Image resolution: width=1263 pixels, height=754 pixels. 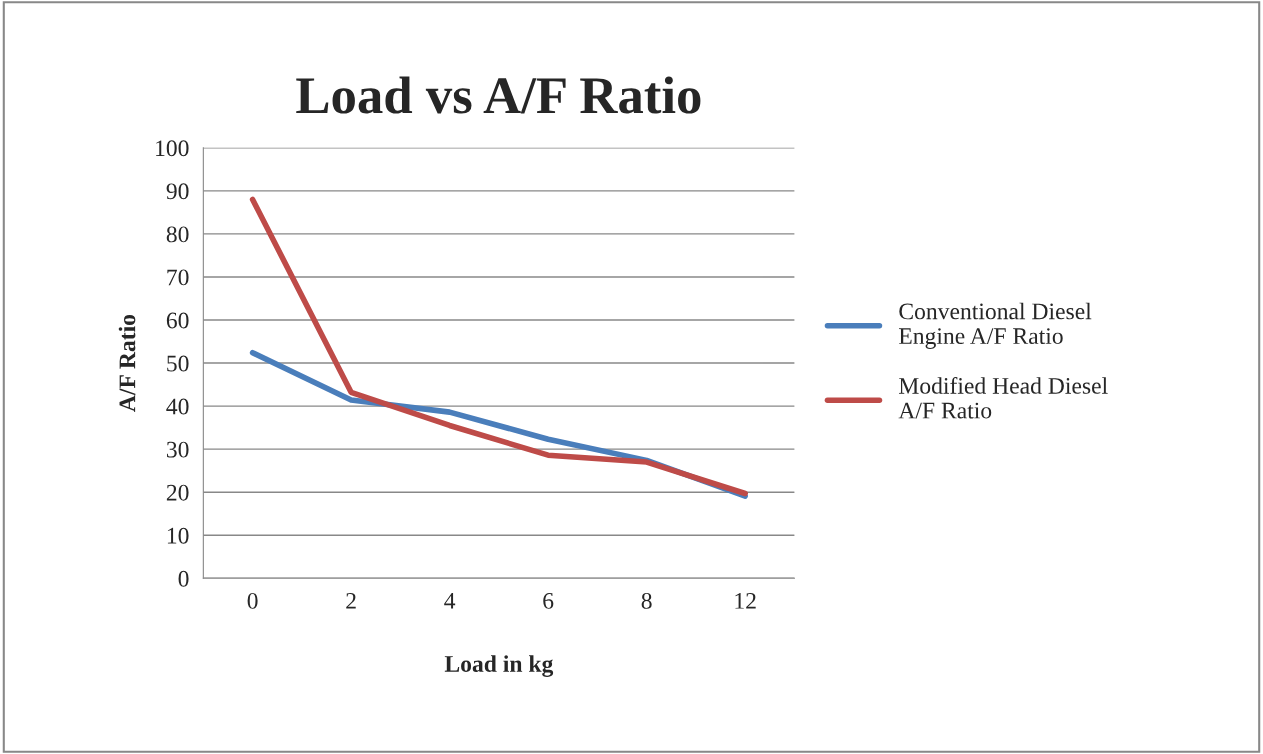 What do you see at coordinates (178, 535) in the screenshot?
I see `y-tick-label: 10` at bounding box center [178, 535].